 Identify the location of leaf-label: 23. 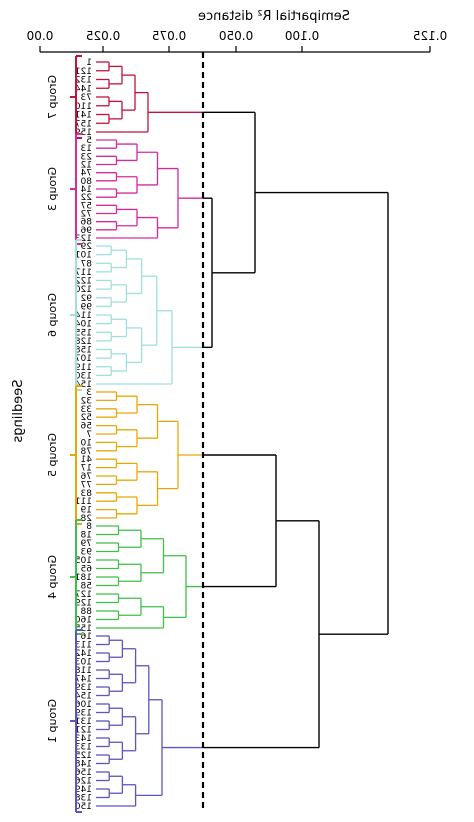
(86, 157).